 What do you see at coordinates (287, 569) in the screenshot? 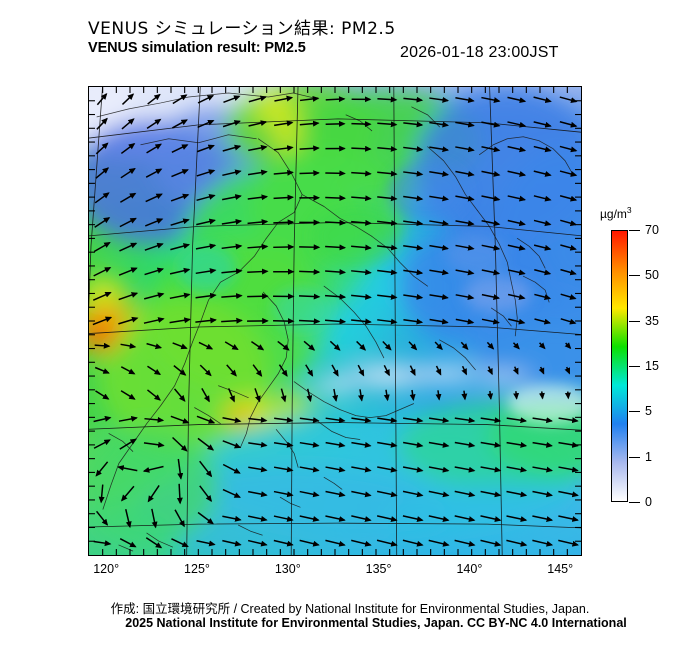
I see `longitude-tick-label: 130°` at bounding box center [287, 569].